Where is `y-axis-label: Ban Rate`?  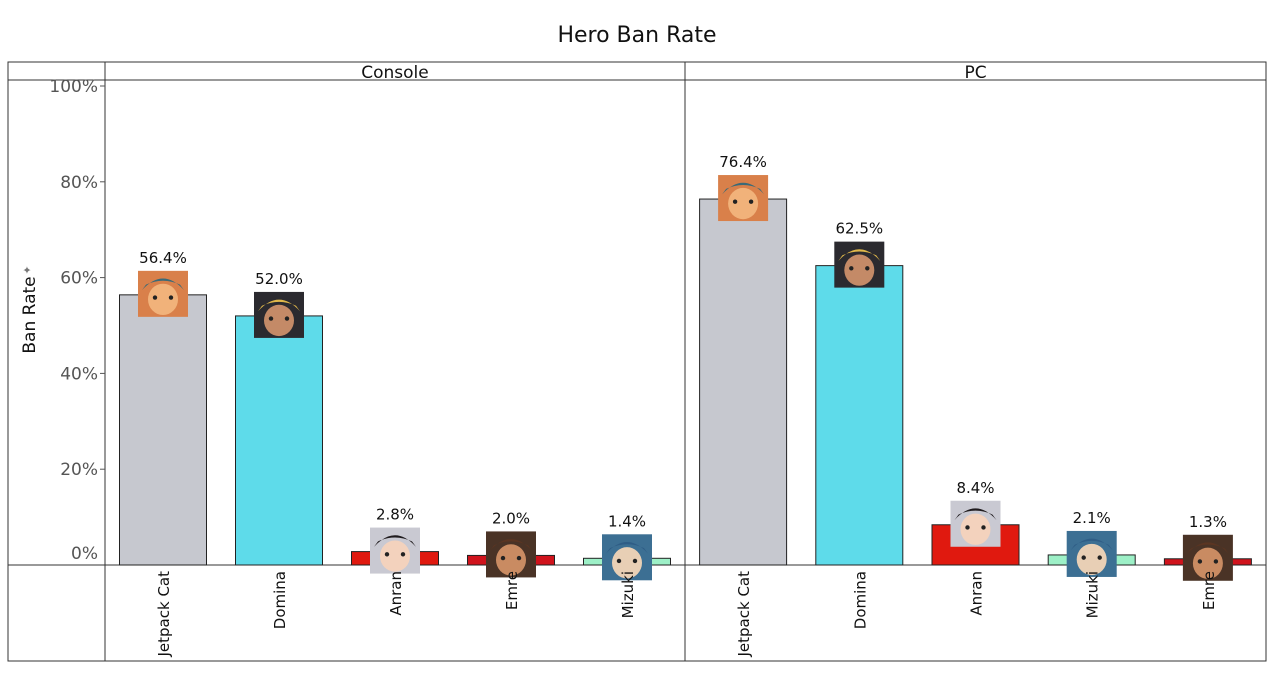 y-axis-label: Ban Rate is located at coordinates (30, 314).